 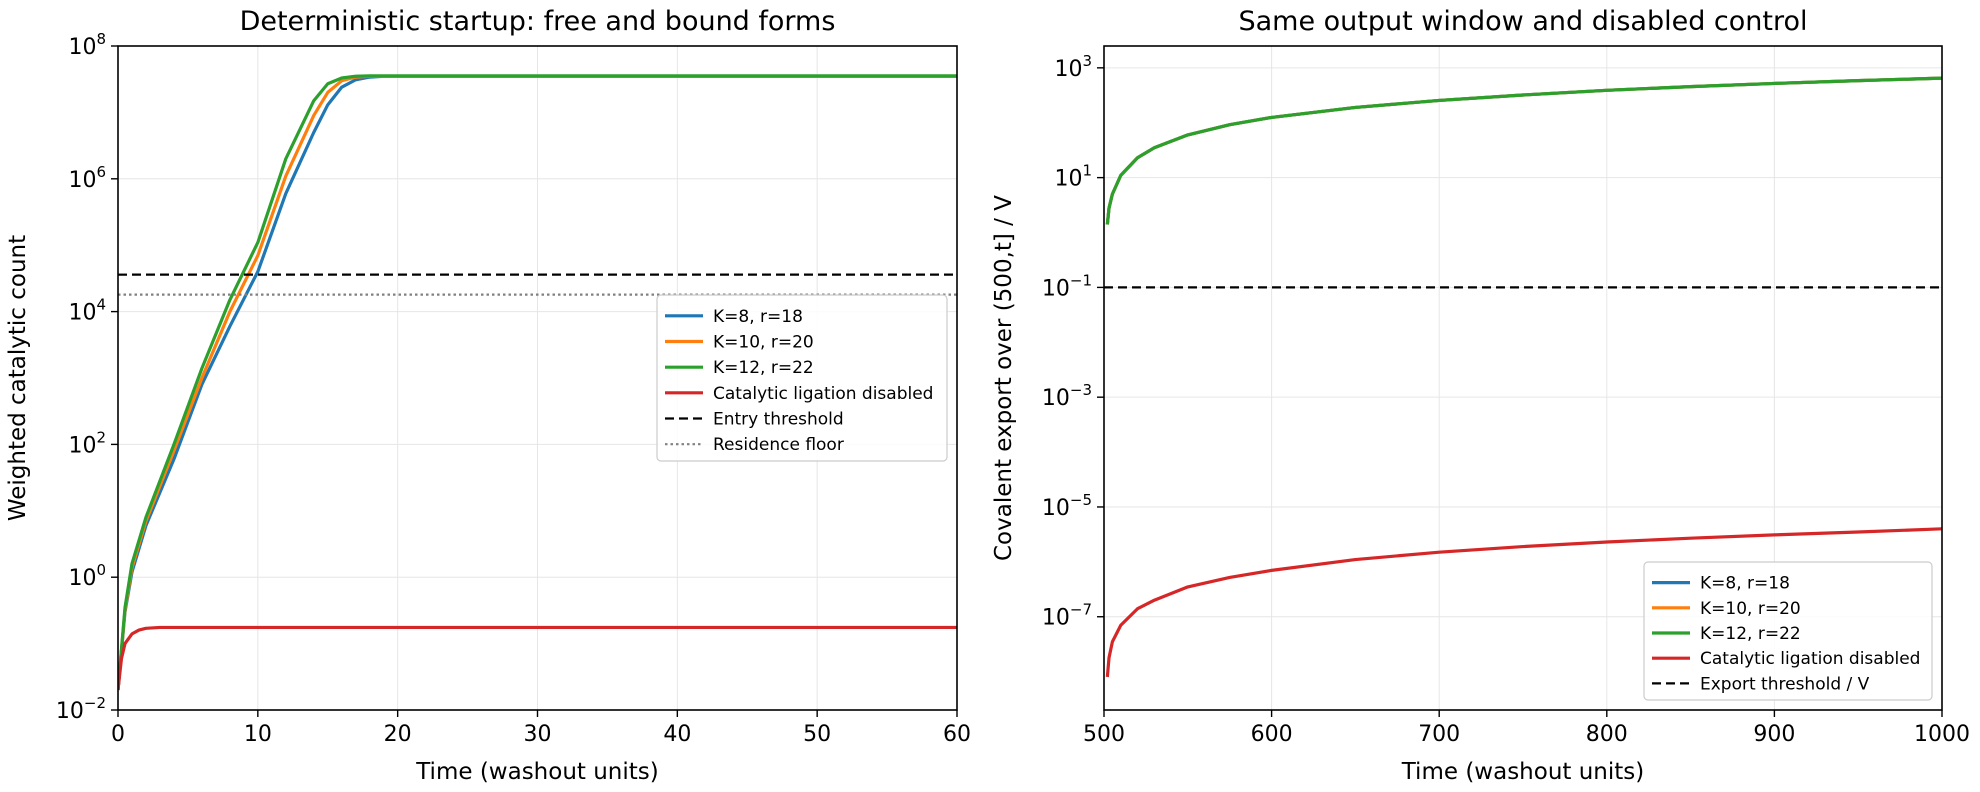 I want to click on chart-title: Same output window and disabled control, so click(x=1522, y=21).